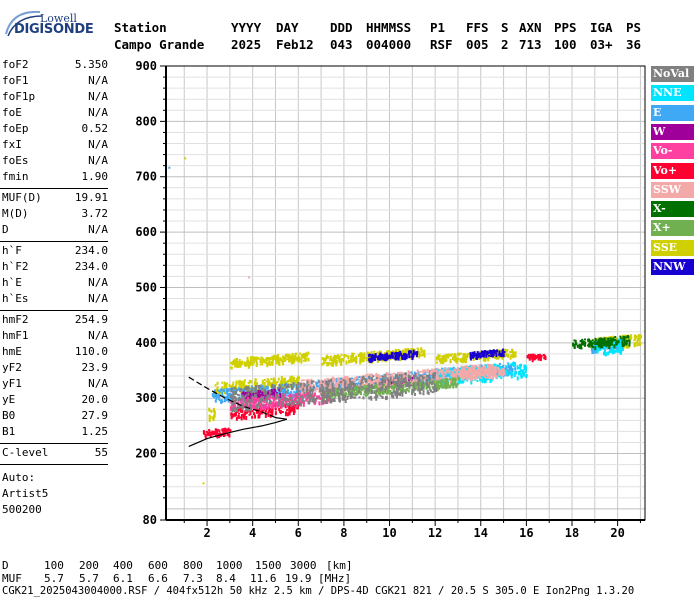  What do you see at coordinates (123, 565) in the screenshot?
I see `muf-table-d-value: 400` at bounding box center [123, 565].